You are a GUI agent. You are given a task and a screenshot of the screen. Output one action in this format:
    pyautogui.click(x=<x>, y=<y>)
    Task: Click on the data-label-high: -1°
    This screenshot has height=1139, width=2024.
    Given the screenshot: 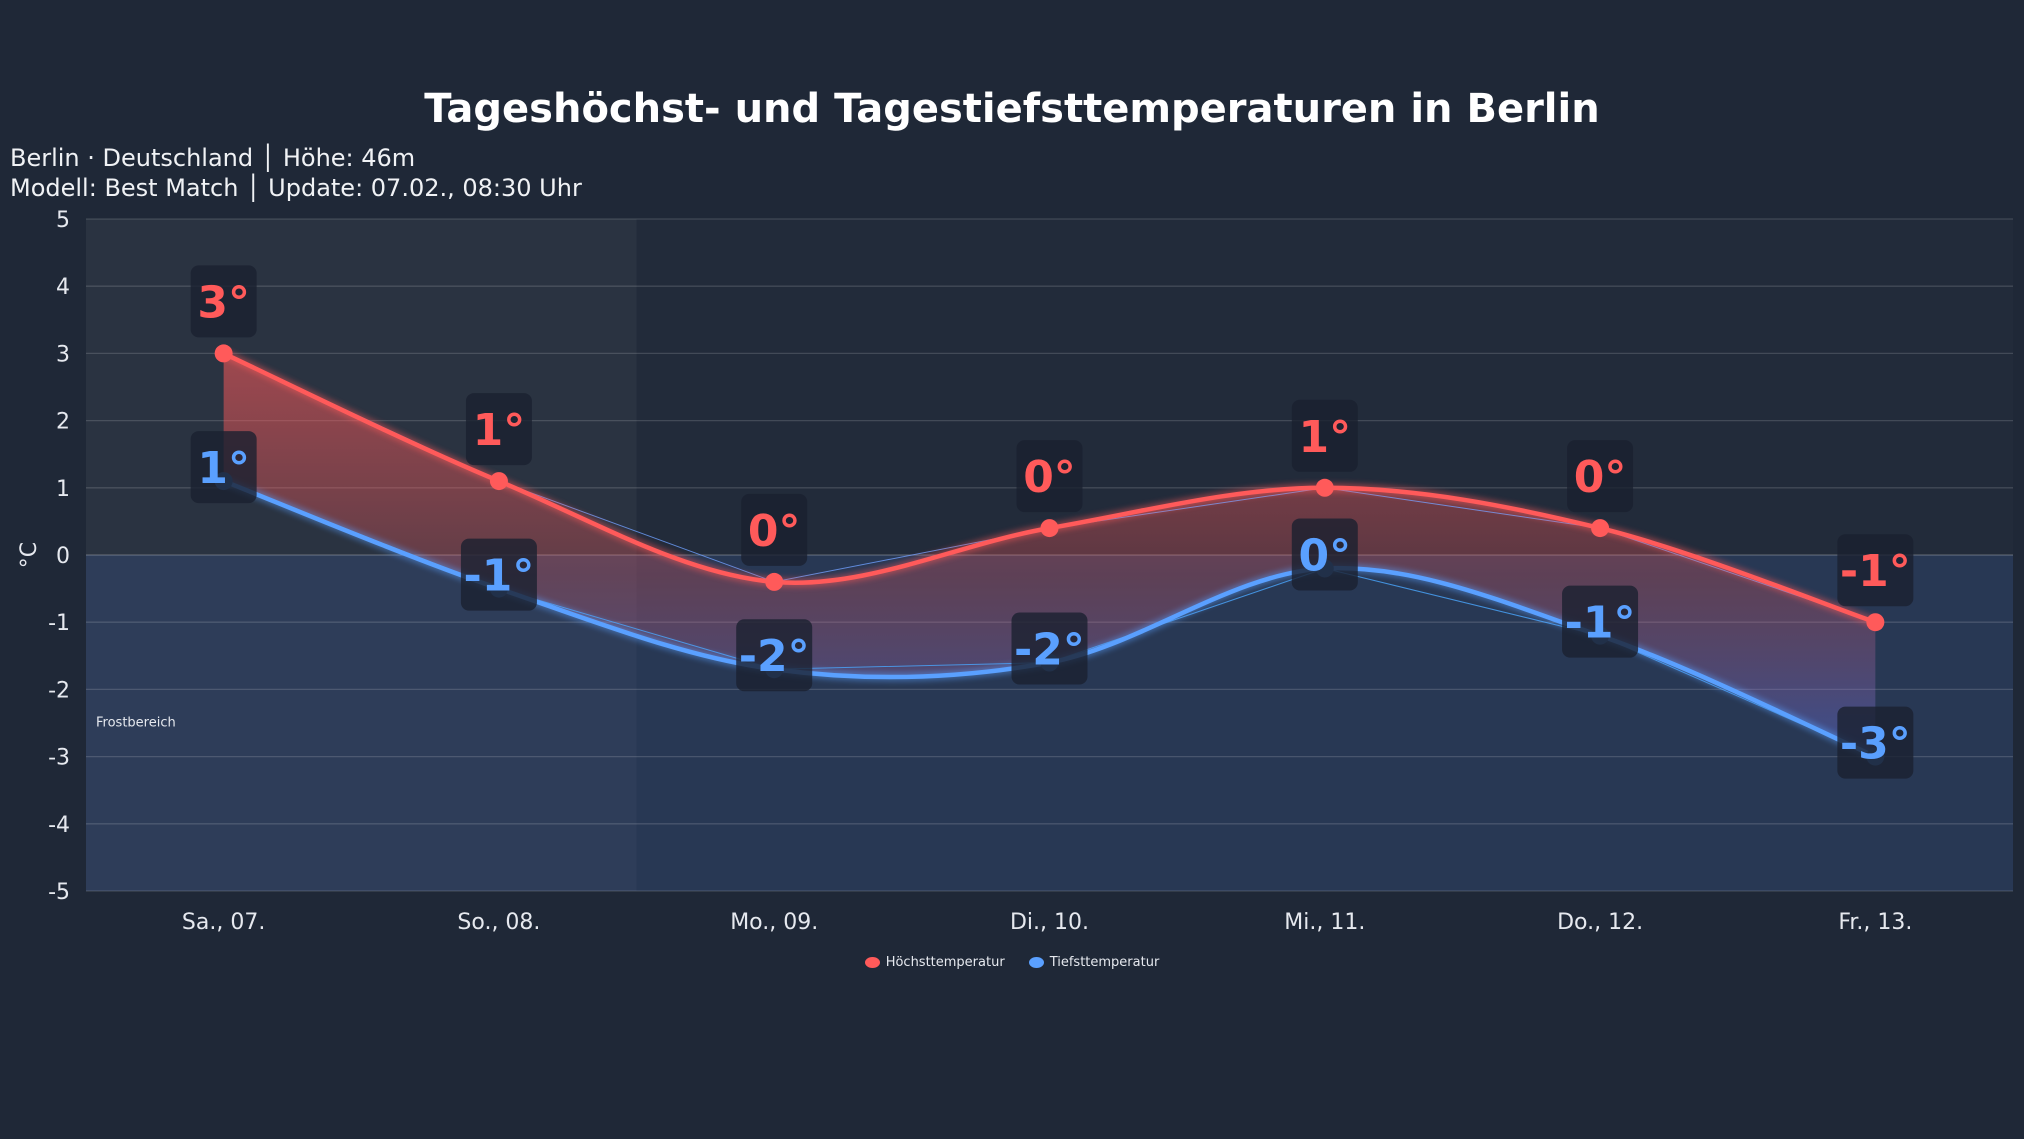 What is the action you would take?
    pyautogui.click(x=1875, y=570)
    